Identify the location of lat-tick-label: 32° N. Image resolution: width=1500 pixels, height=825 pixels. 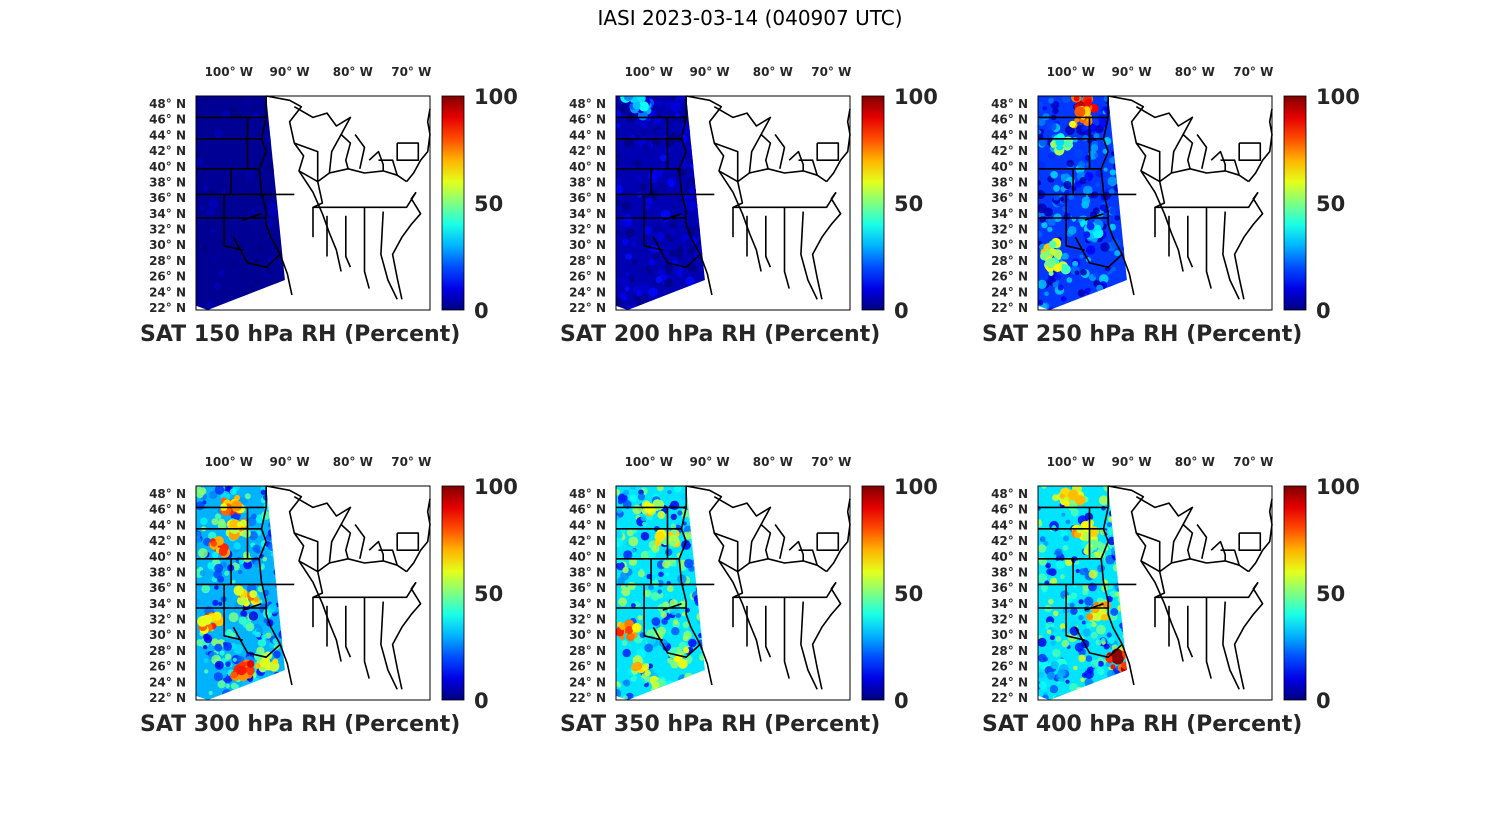
(1009, 620).